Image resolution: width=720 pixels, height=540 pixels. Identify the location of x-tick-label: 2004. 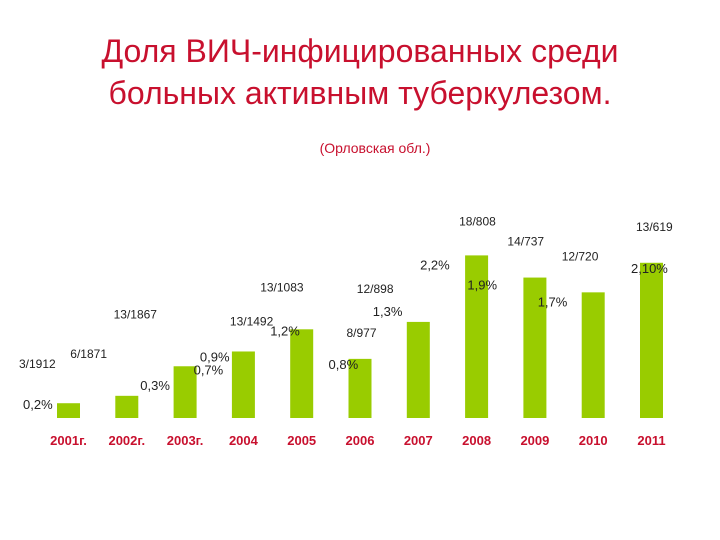
(244, 440).